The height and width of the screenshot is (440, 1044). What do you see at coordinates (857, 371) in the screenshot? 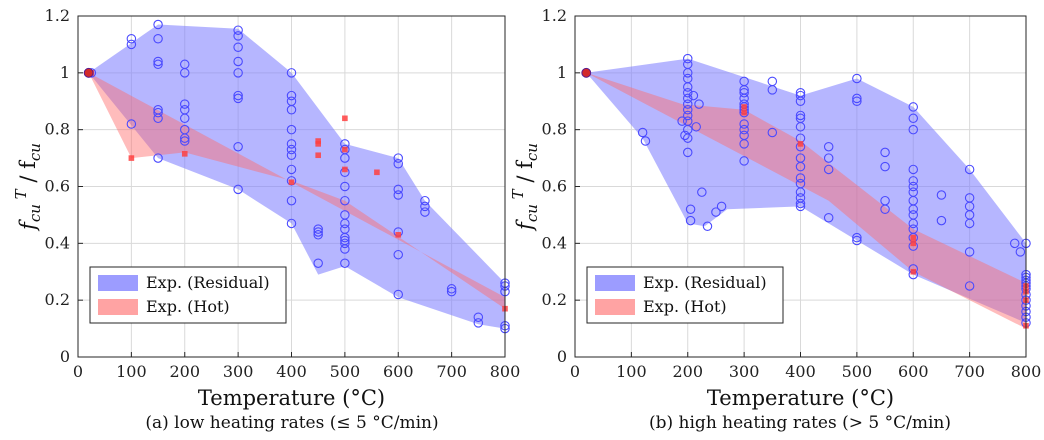
I see `x-tick-label: 500` at bounding box center [857, 371].